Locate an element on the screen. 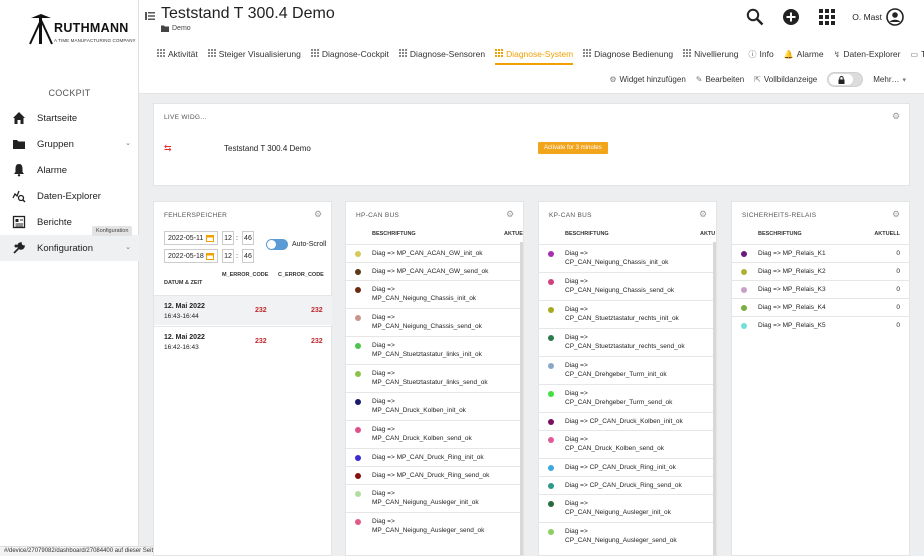 This screenshot has height=556, width=924. list-item: Diag => MP_Relais_K1 0 is located at coordinates (820, 253).